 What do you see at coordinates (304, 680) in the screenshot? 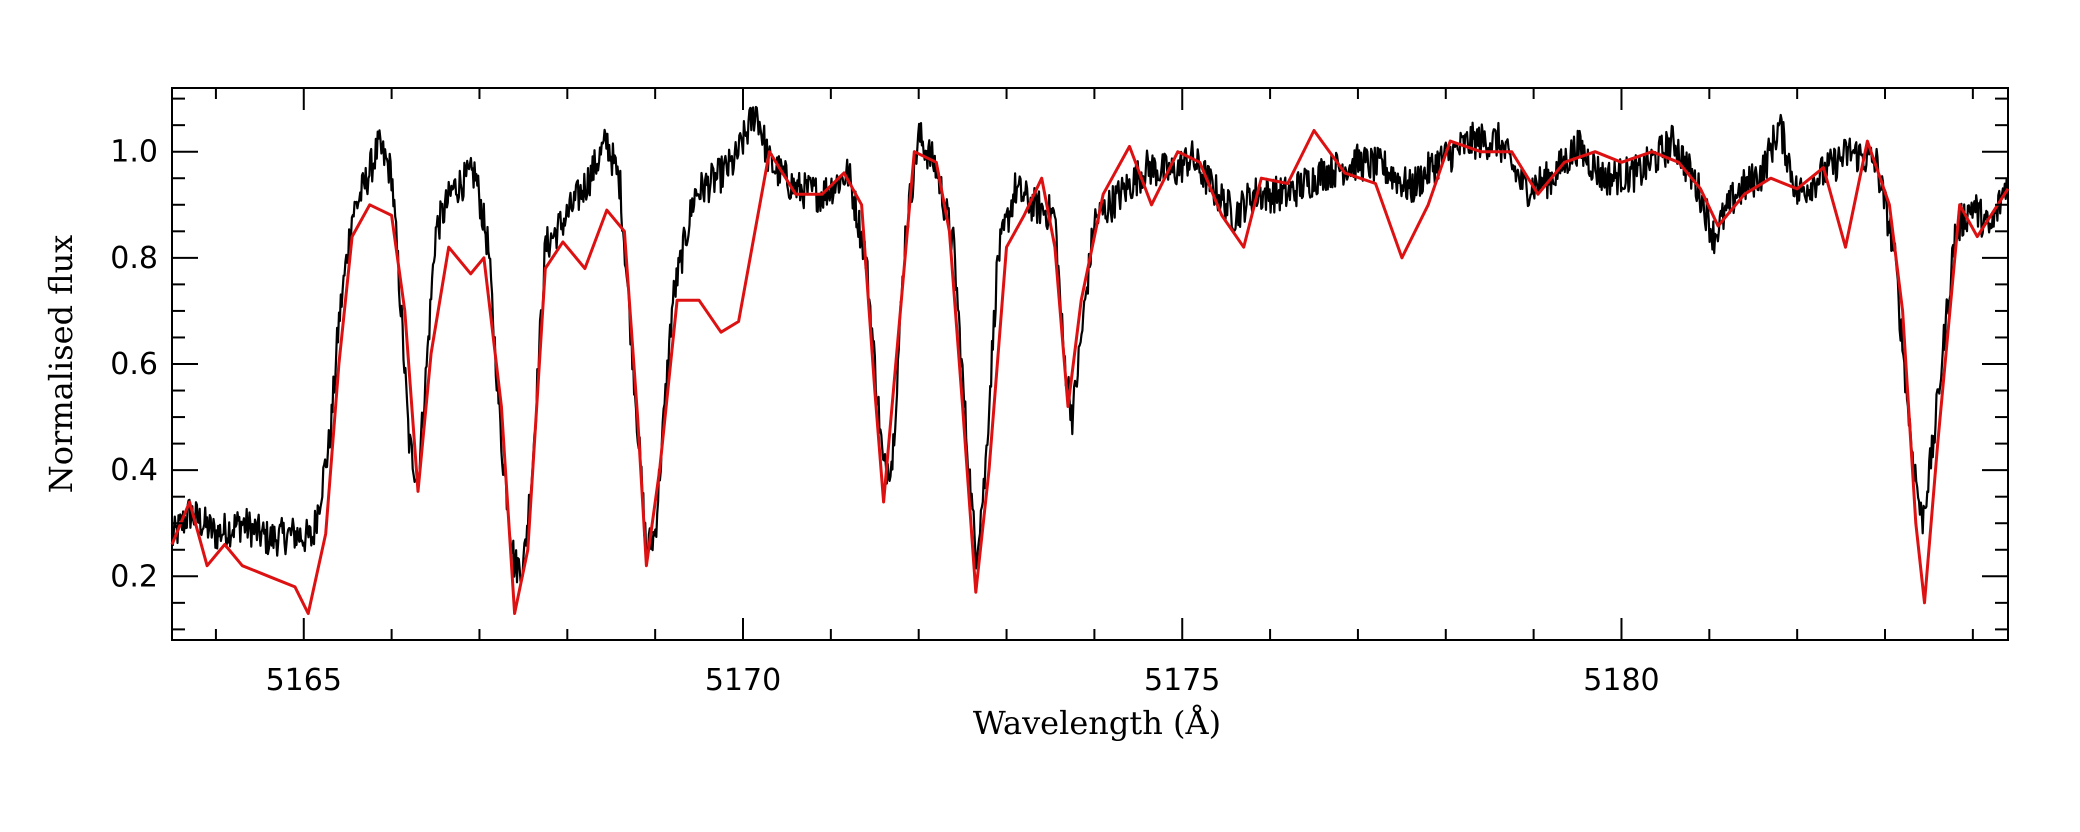
I see `x-tick-label: 5165` at bounding box center [304, 680].